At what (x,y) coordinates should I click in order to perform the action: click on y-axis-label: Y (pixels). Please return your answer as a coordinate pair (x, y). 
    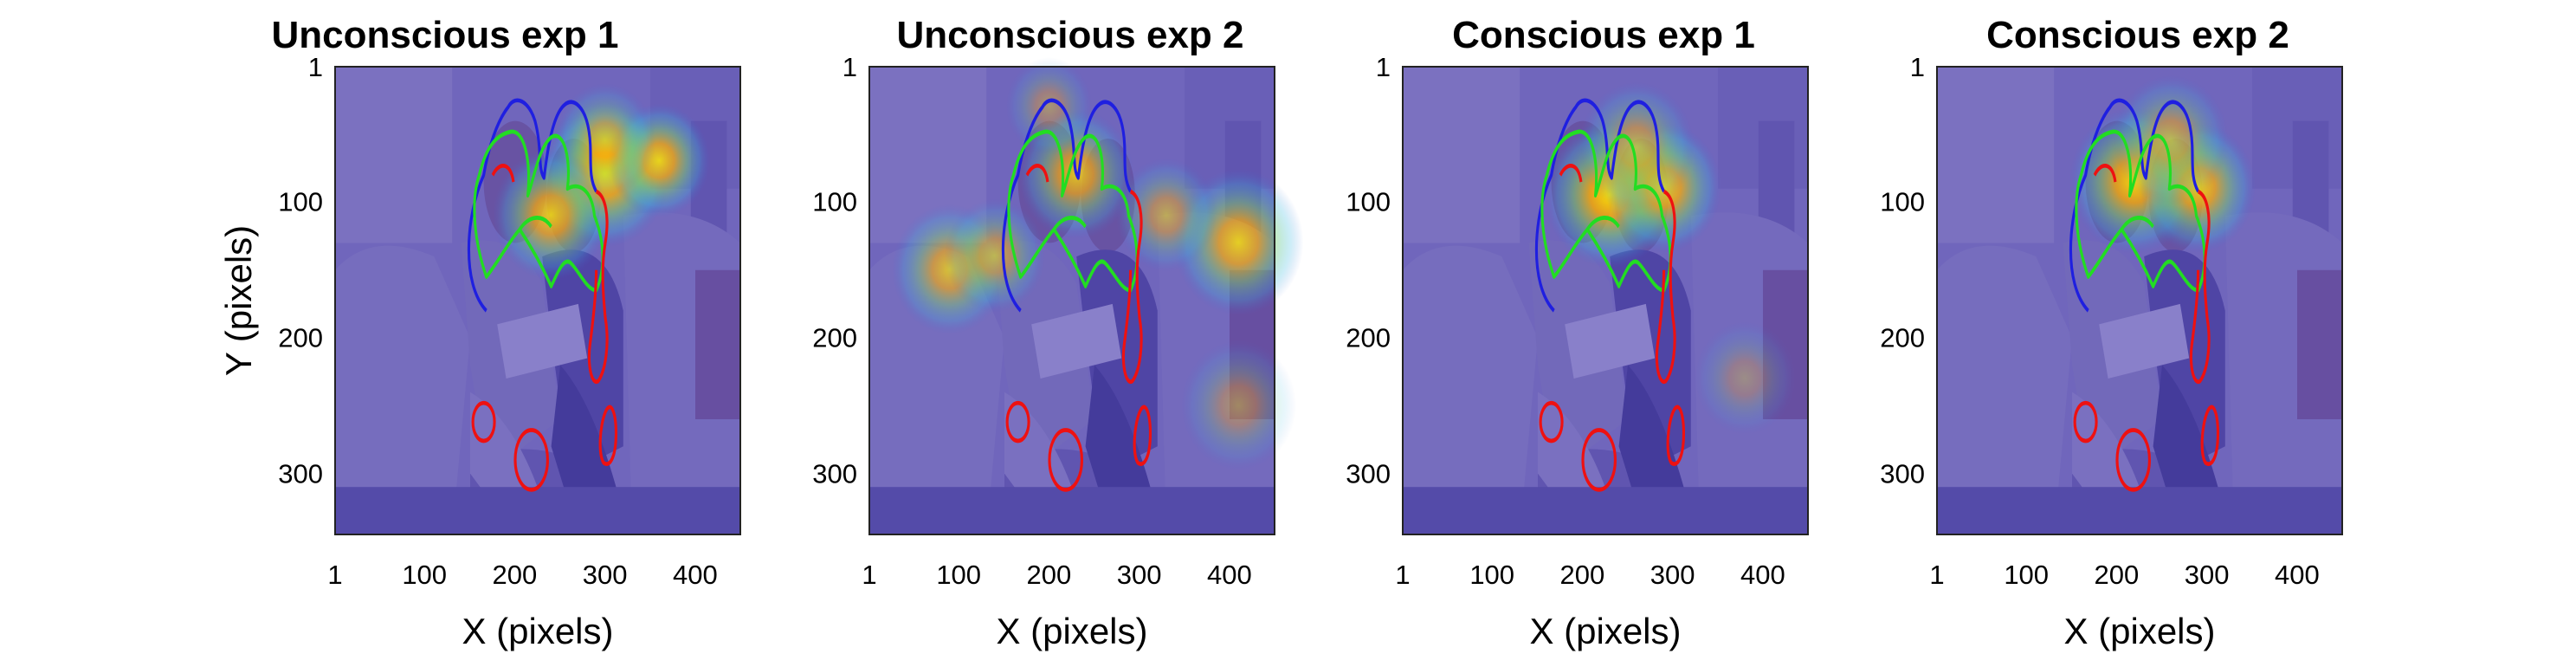
    Looking at the image, I should click on (239, 300).